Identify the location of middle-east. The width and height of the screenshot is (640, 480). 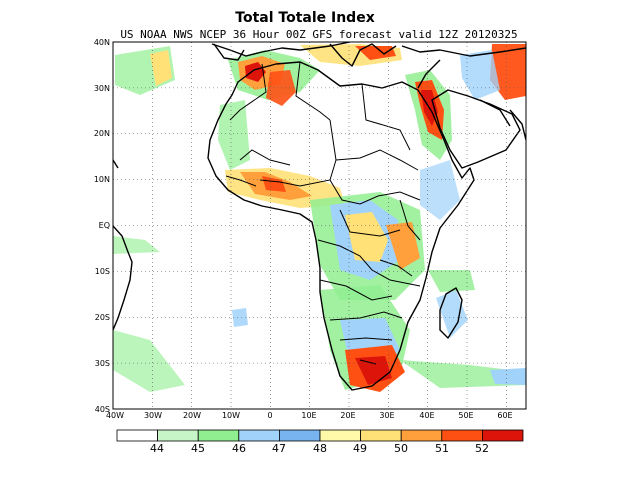
(463, 51).